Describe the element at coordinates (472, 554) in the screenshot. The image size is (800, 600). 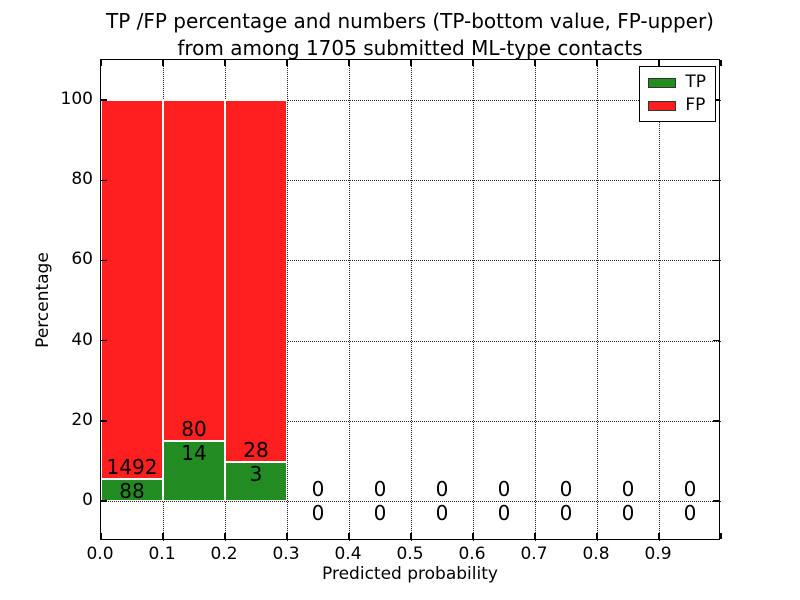
I see `x-tick-label: 0.6` at that location.